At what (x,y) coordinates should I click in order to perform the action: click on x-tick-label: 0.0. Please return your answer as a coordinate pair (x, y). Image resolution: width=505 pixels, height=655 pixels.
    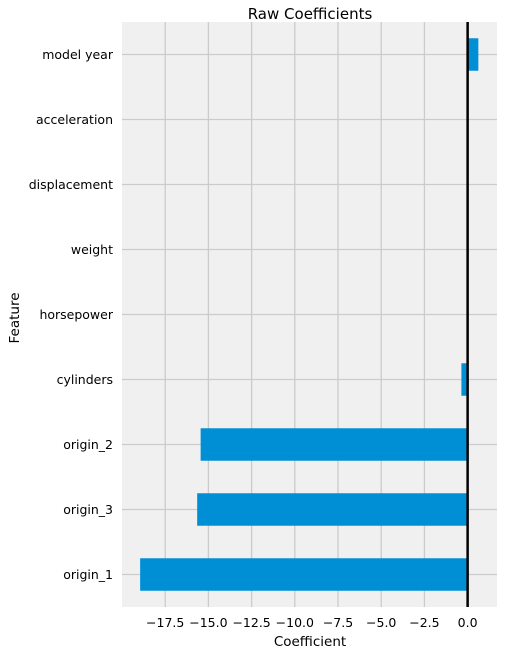
    Looking at the image, I should click on (468, 622).